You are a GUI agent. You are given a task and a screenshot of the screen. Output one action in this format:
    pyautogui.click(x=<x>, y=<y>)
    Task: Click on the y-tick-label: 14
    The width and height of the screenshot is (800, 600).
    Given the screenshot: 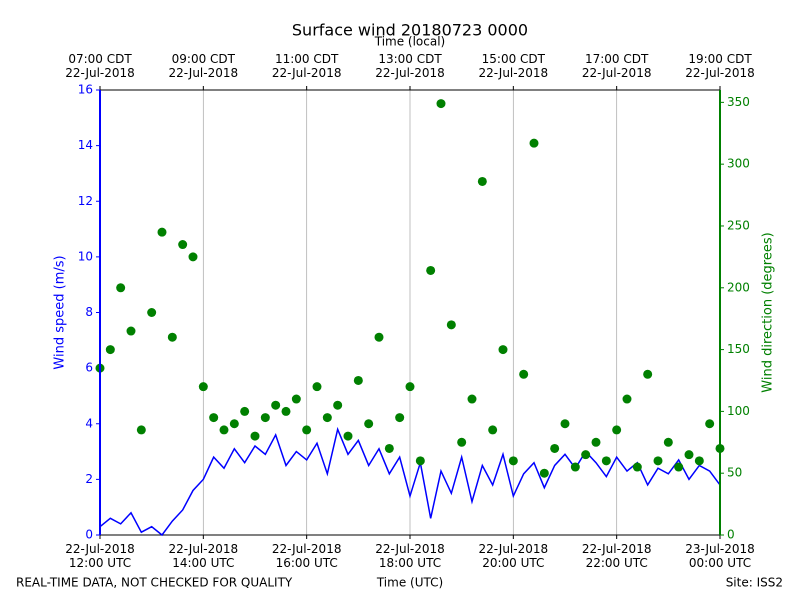 What is the action you would take?
    pyautogui.click(x=85, y=145)
    